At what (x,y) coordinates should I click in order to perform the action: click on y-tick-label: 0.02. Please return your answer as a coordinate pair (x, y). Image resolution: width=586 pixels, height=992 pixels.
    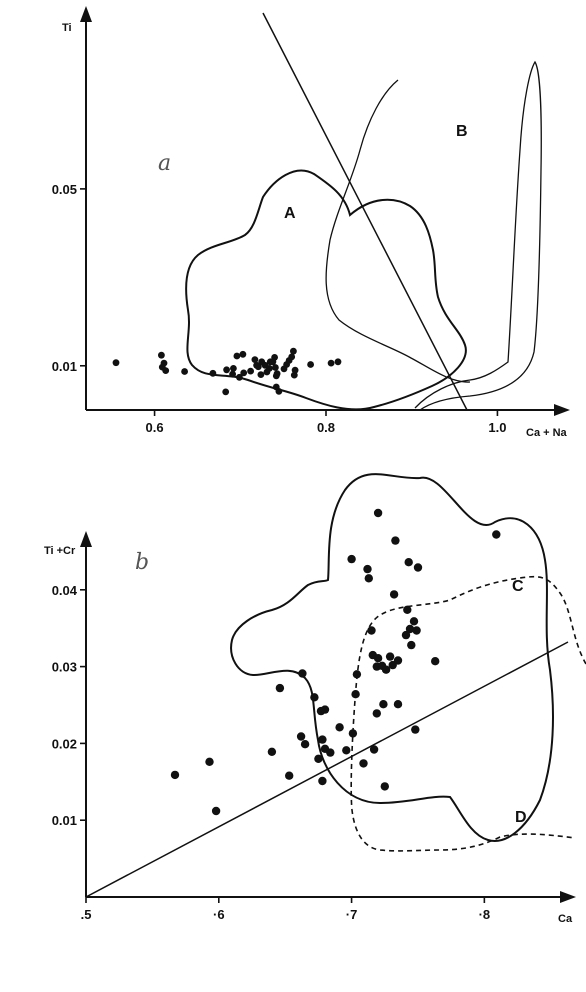
    Looking at the image, I should click on (64, 743).